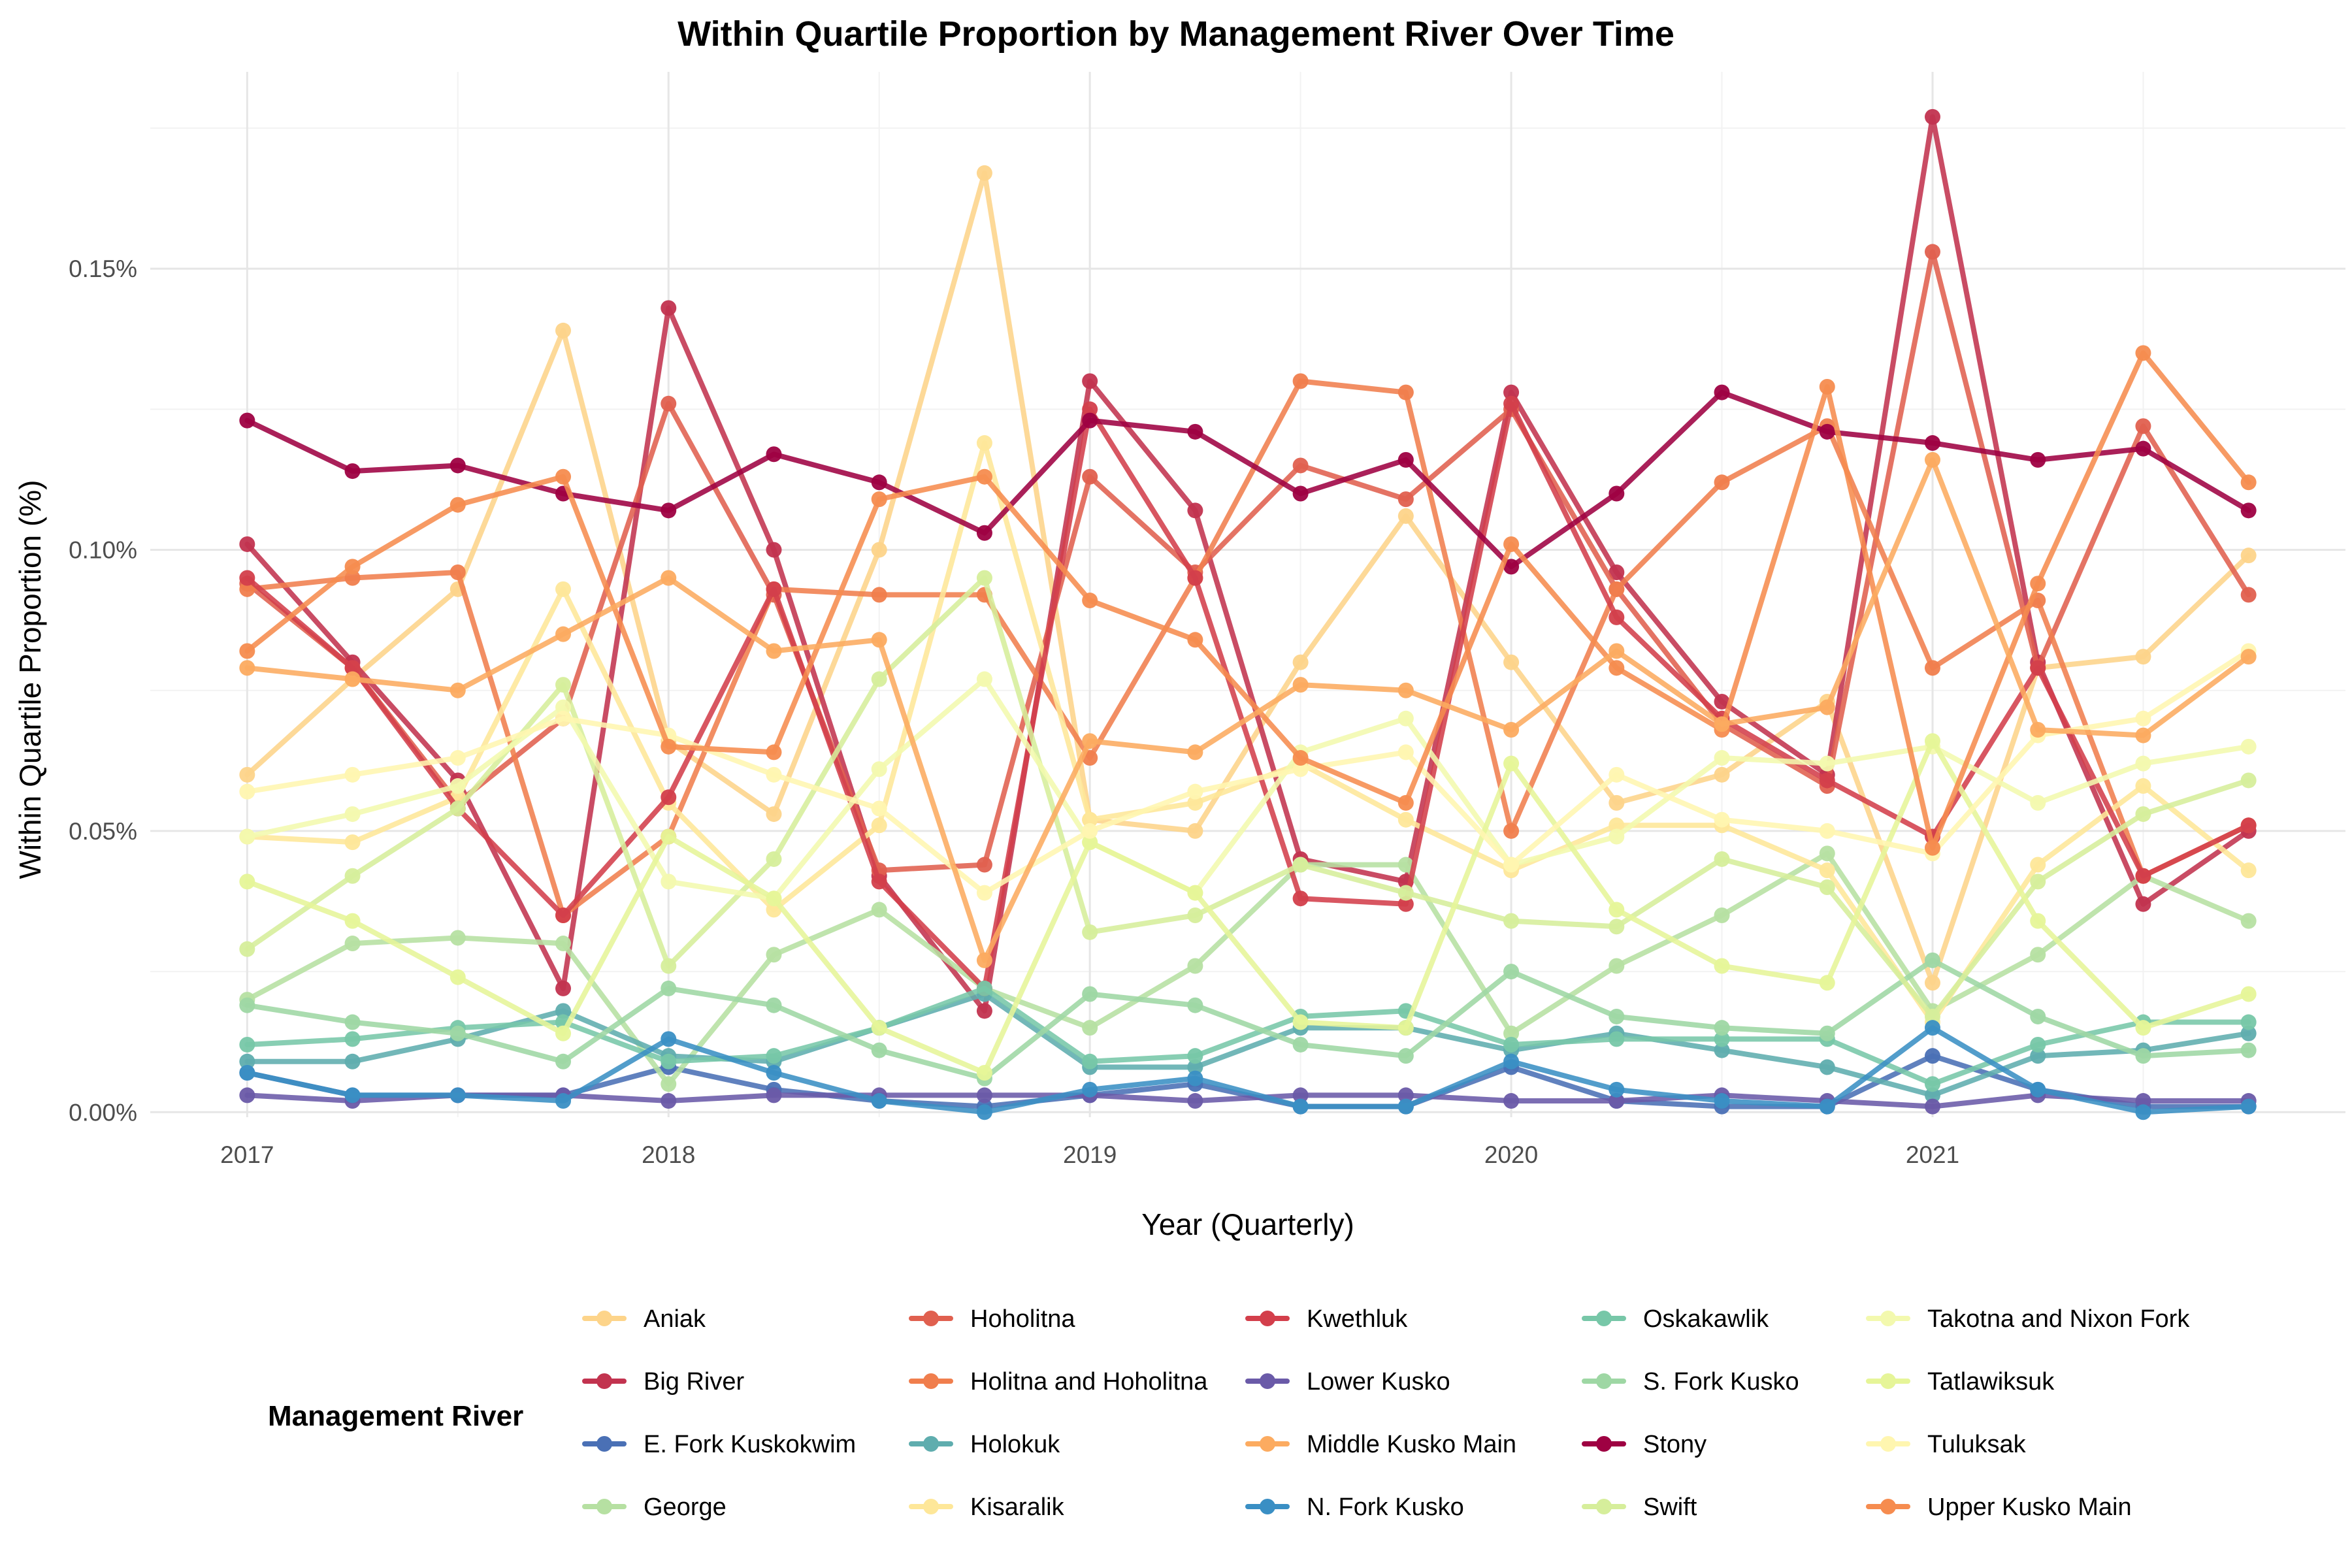 This screenshot has height=1568, width=2352. Describe the element at coordinates (103, 1112) in the screenshot. I see `y-tick-label: 0.00%` at that location.